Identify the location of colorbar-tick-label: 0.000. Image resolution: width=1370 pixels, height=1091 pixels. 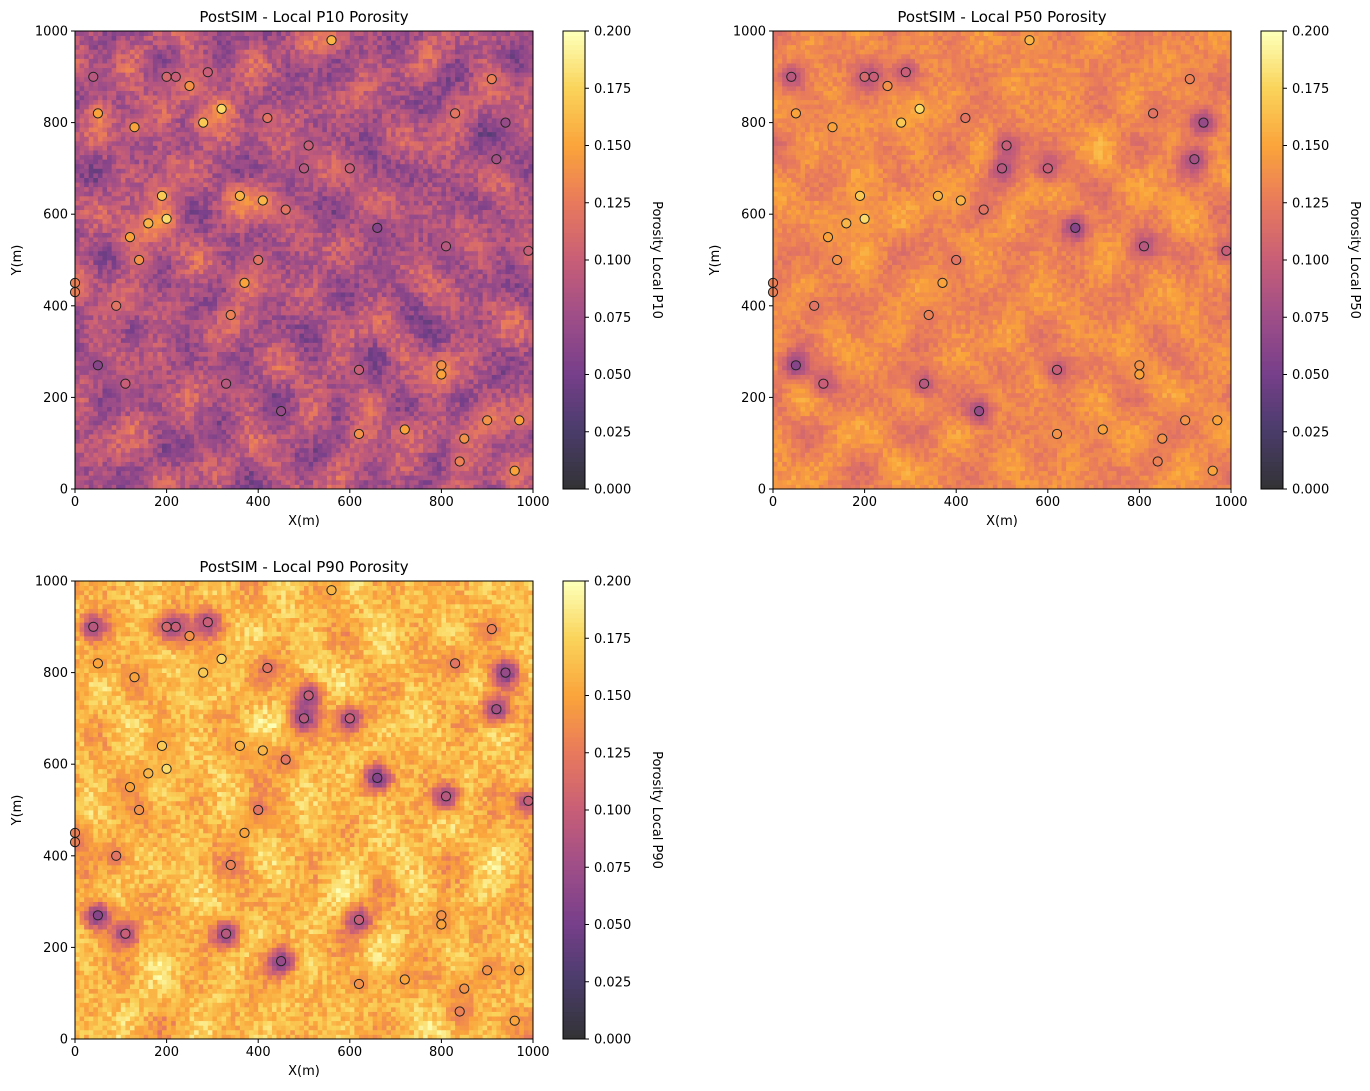
(612, 490).